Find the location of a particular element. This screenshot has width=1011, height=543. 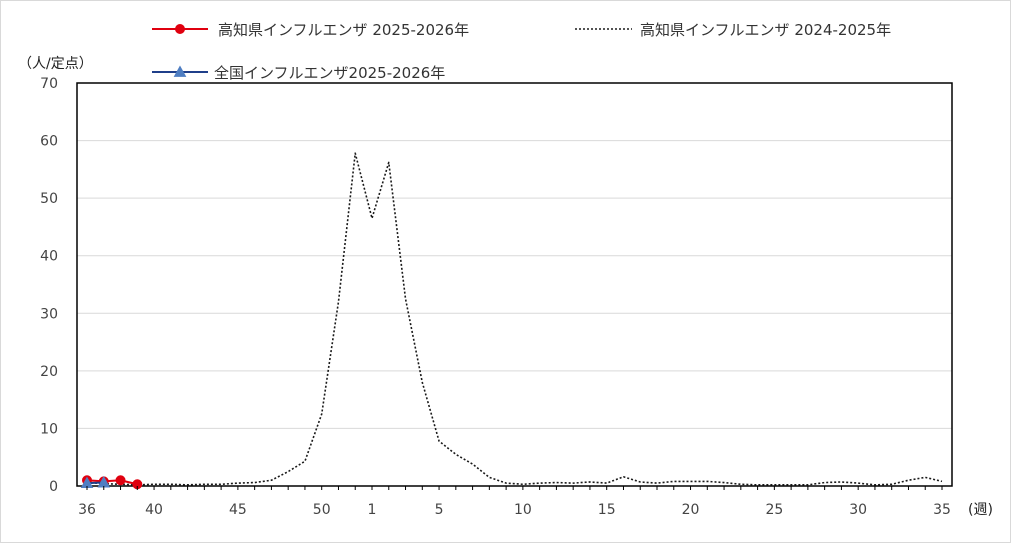

legend-item-2: 全国インフルエンザ2025-2026年 is located at coordinates (298, 73).